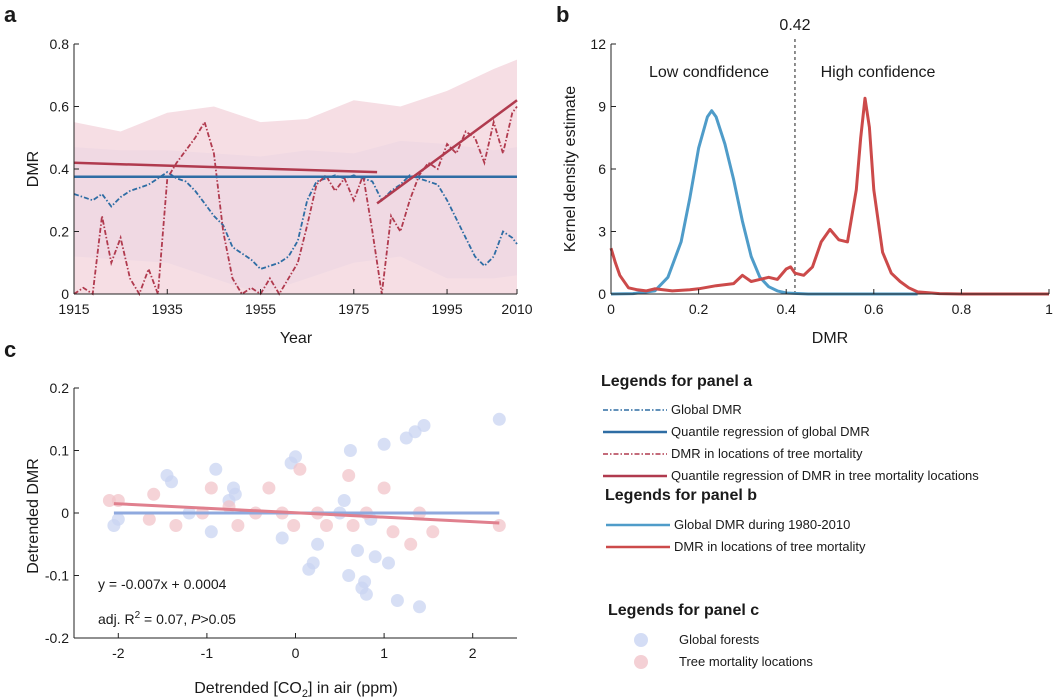 This screenshot has height=697, width=1061. What do you see at coordinates (611, 309) in the screenshot?
I see `panel-b-x-tick-label: 0` at bounding box center [611, 309].